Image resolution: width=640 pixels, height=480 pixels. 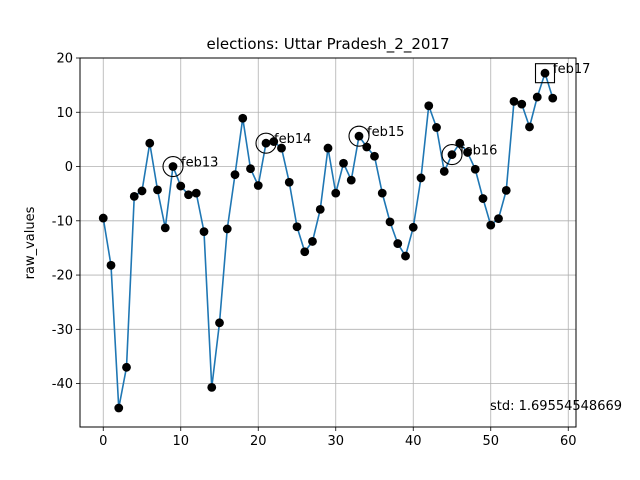 What do you see at coordinates (62, 384) in the screenshot?
I see `y-tick-label: -40` at bounding box center [62, 384].